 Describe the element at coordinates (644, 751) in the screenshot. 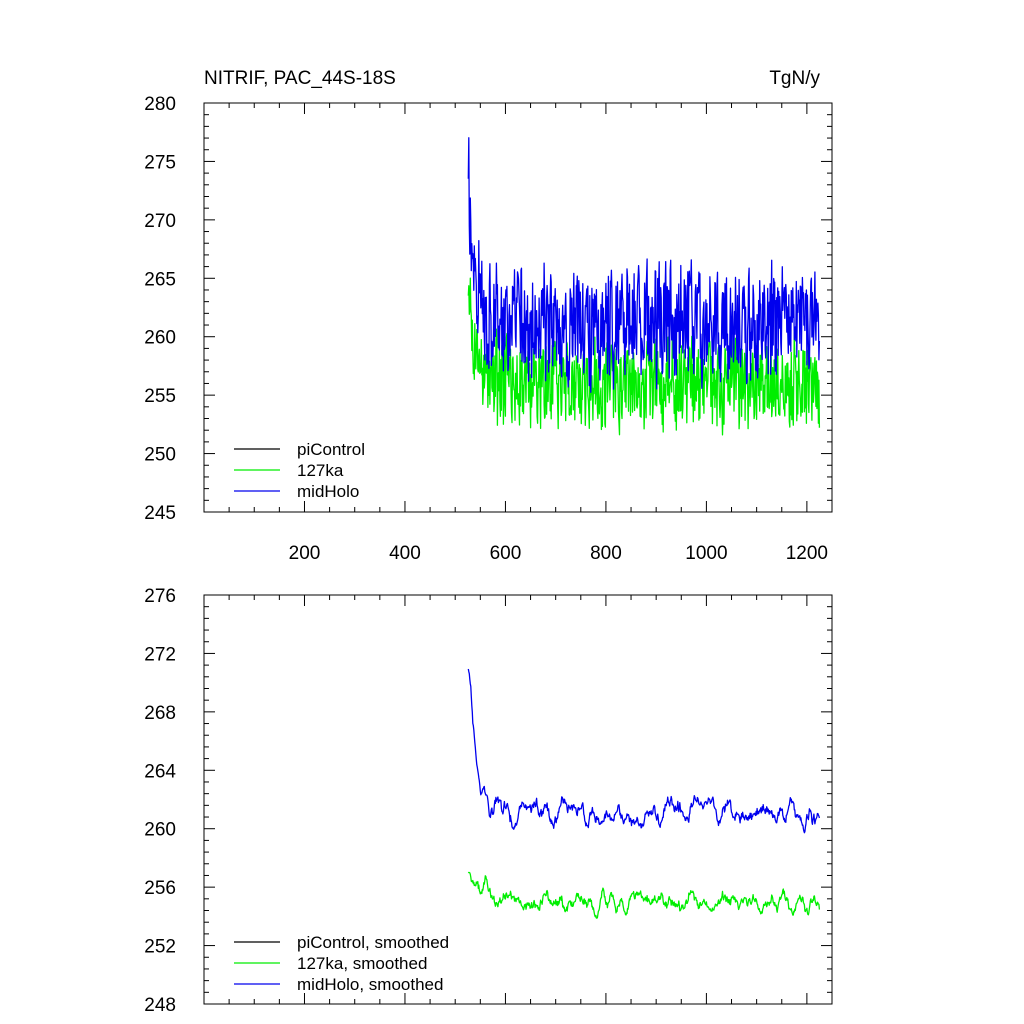

I see `series-line-midholo-smoothed` at that location.